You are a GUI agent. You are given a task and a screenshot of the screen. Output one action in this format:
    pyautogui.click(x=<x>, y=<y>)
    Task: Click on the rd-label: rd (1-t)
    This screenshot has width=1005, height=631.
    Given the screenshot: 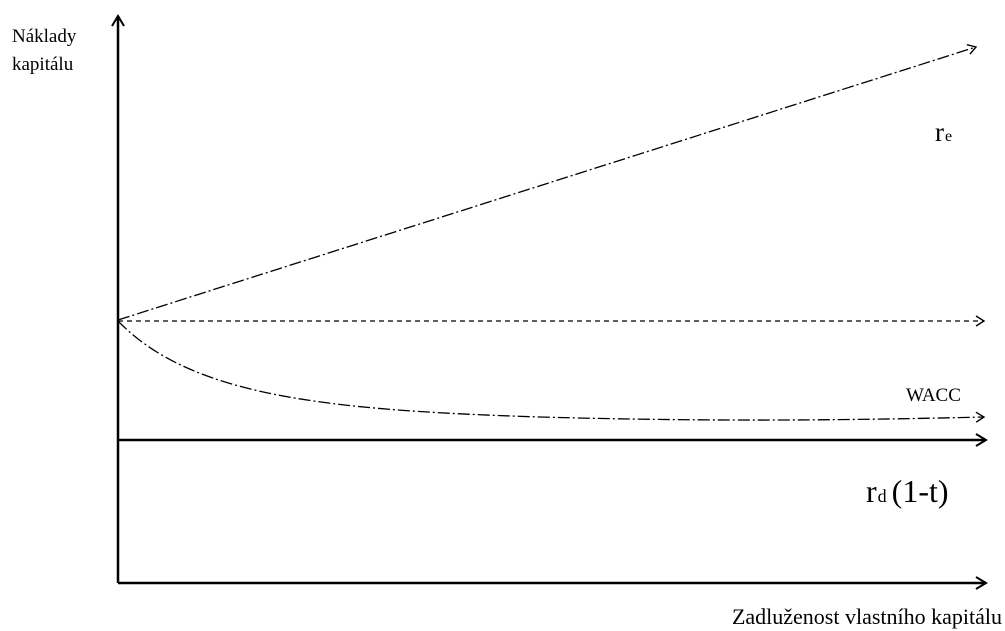 What is the action you would take?
    pyautogui.click(x=907, y=491)
    